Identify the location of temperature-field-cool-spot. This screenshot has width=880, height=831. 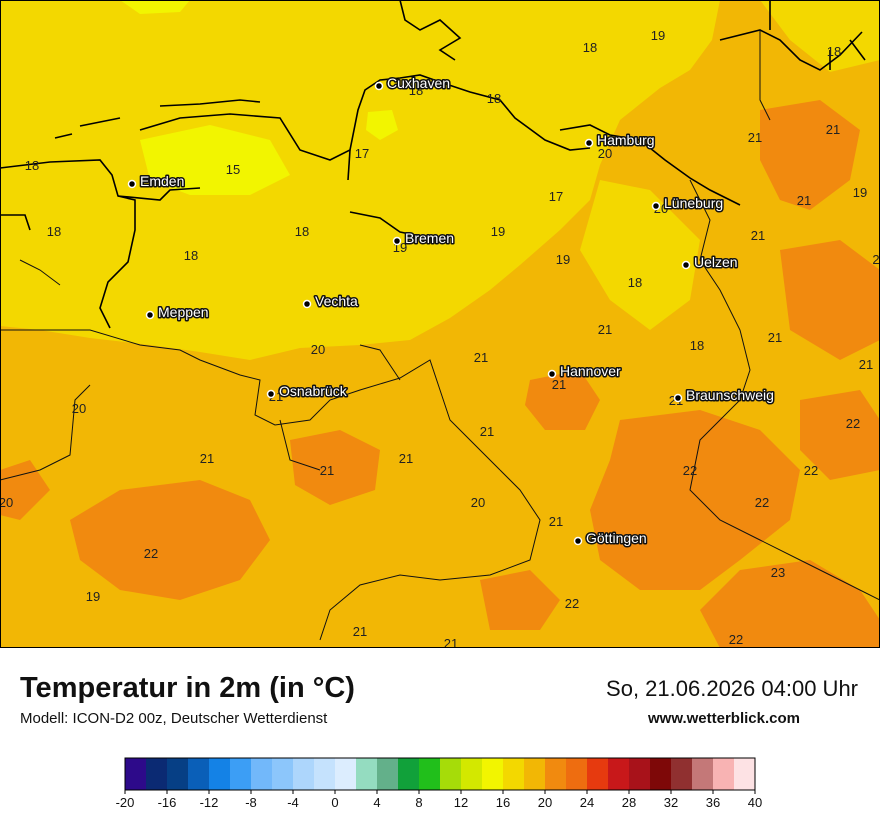
(382, 125).